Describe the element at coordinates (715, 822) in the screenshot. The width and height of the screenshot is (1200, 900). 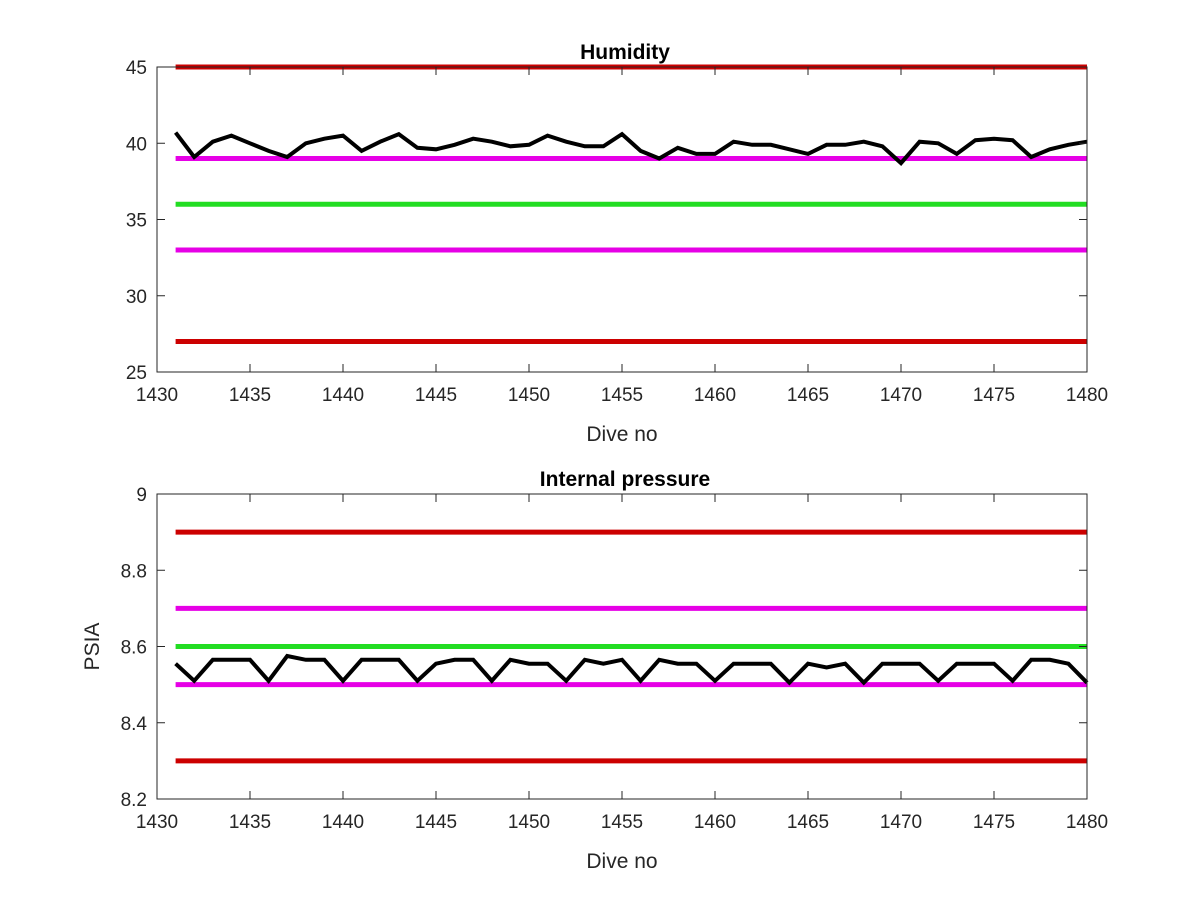
I see `internal-pressure-x-tick-label: 1460` at that location.